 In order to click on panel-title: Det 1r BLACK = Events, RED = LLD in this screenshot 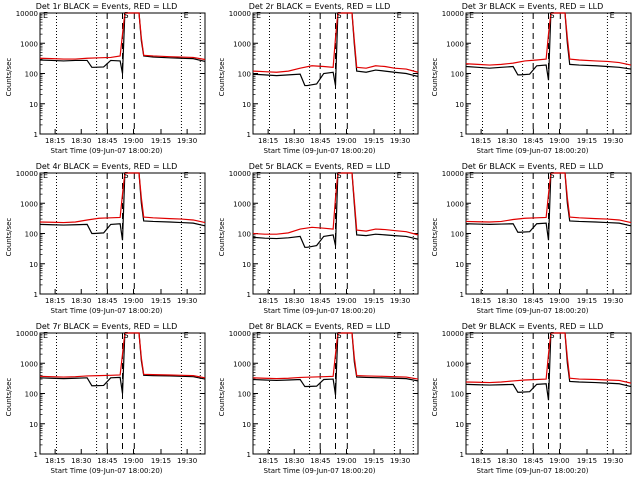, I will do `click(106, 6)`.